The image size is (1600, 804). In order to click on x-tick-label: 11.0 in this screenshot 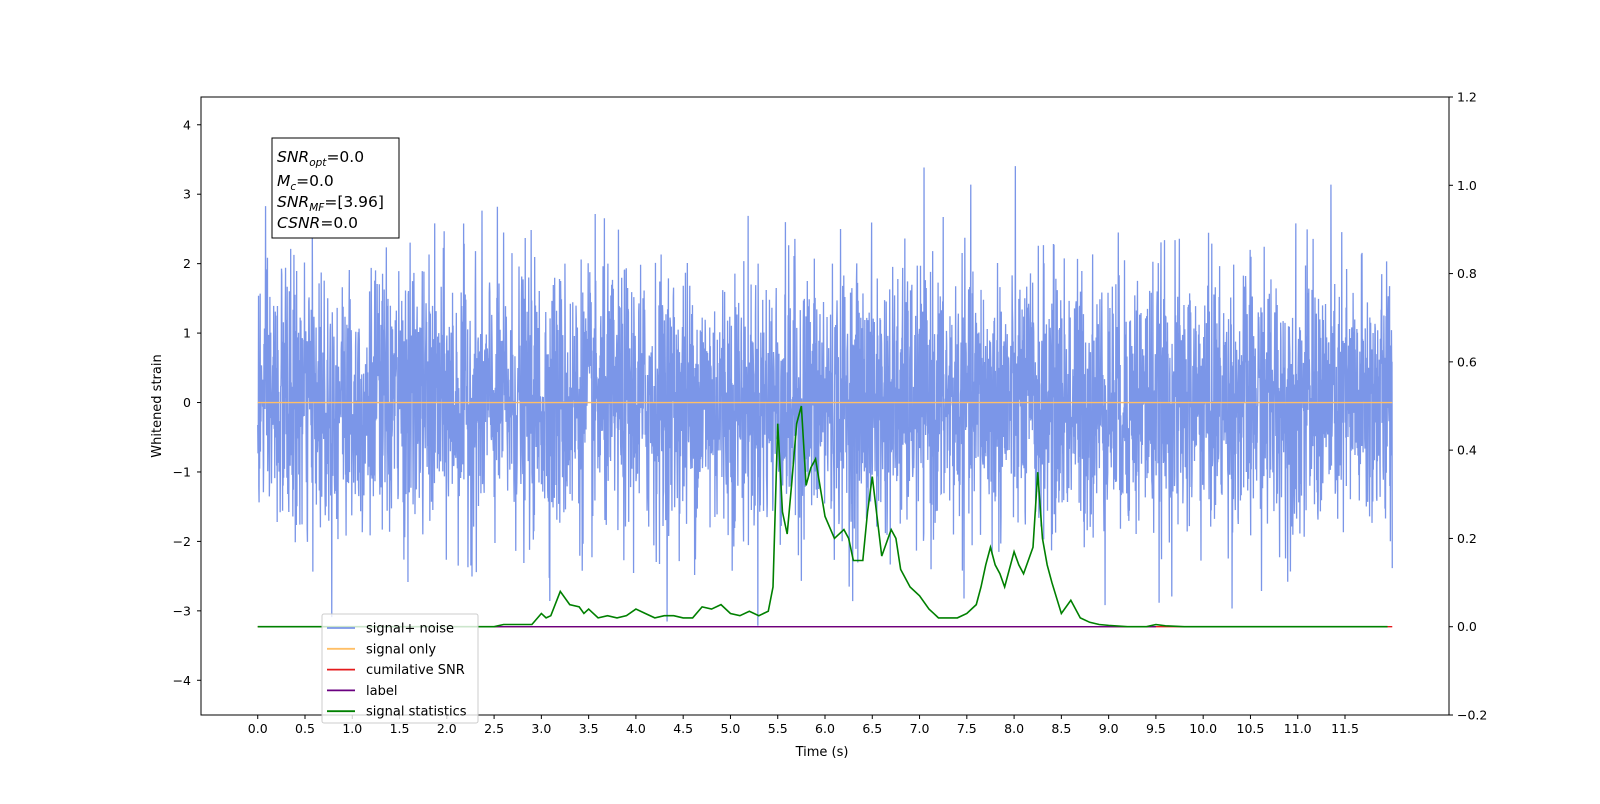, I will do `click(1298, 728)`.